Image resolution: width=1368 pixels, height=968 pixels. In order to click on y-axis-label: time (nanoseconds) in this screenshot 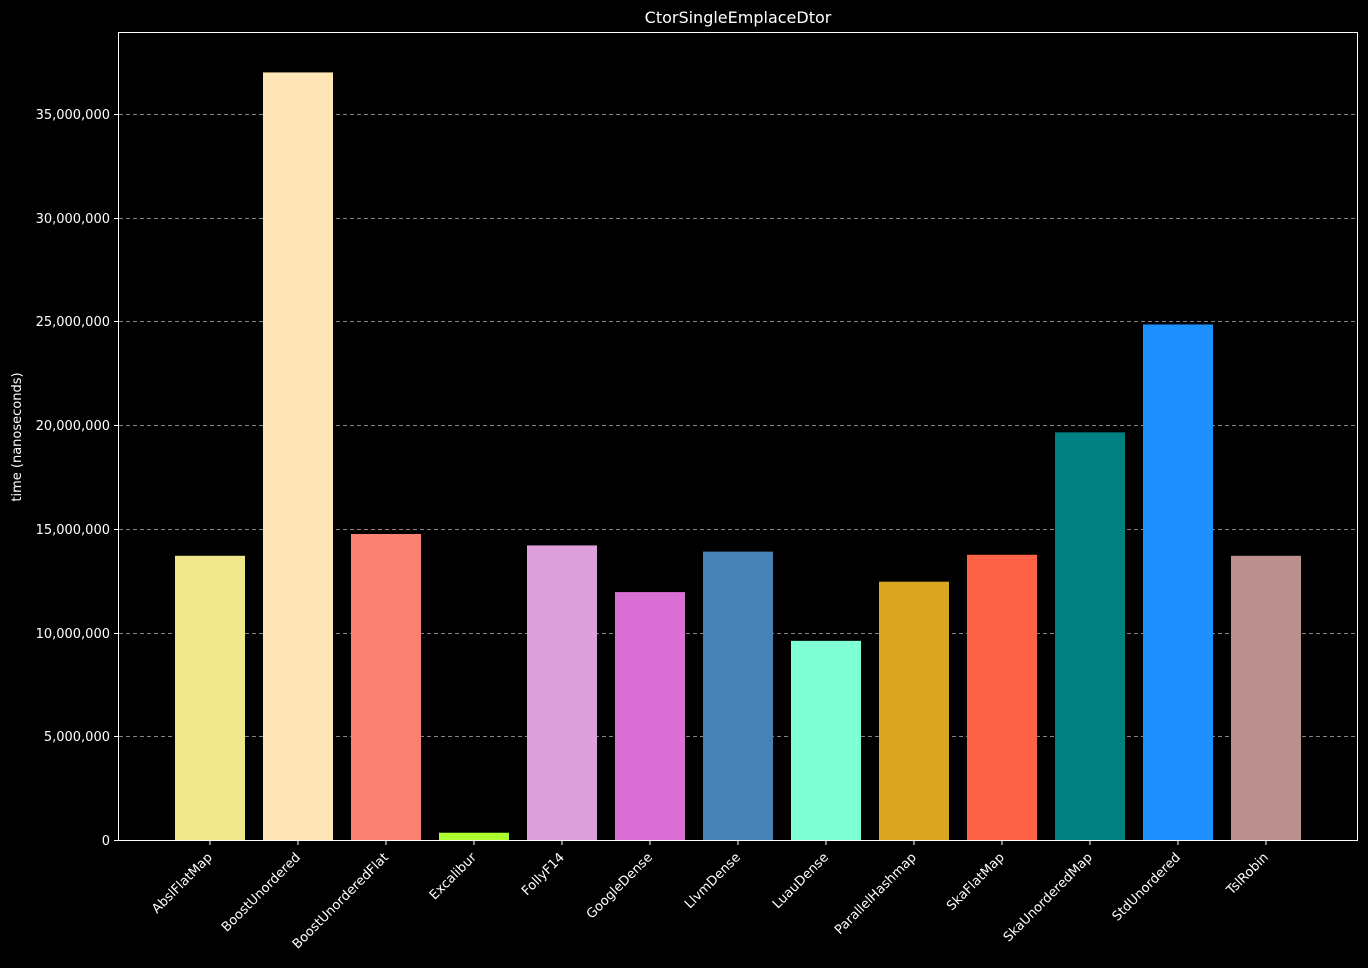, I will do `click(17, 436)`.